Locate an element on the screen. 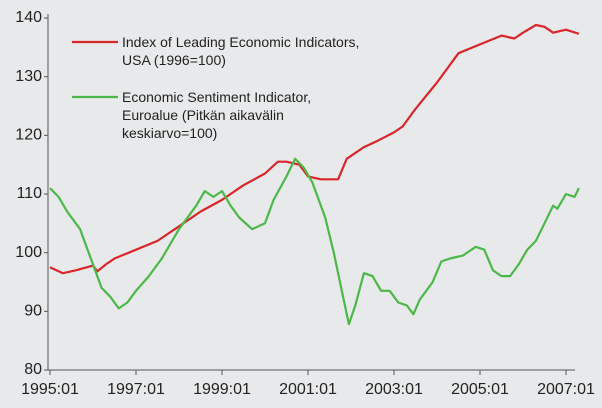 Image resolution: width=602 pixels, height=408 pixels. x-tick-label: 2001:01 is located at coordinates (308, 389).